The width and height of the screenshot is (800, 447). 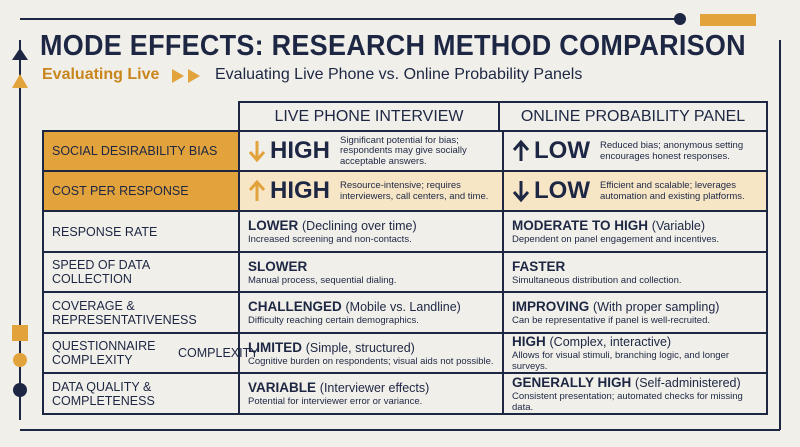 What do you see at coordinates (656, 307) in the screenshot?
I see `rating-note: (With proper sampling)` at bounding box center [656, 307].